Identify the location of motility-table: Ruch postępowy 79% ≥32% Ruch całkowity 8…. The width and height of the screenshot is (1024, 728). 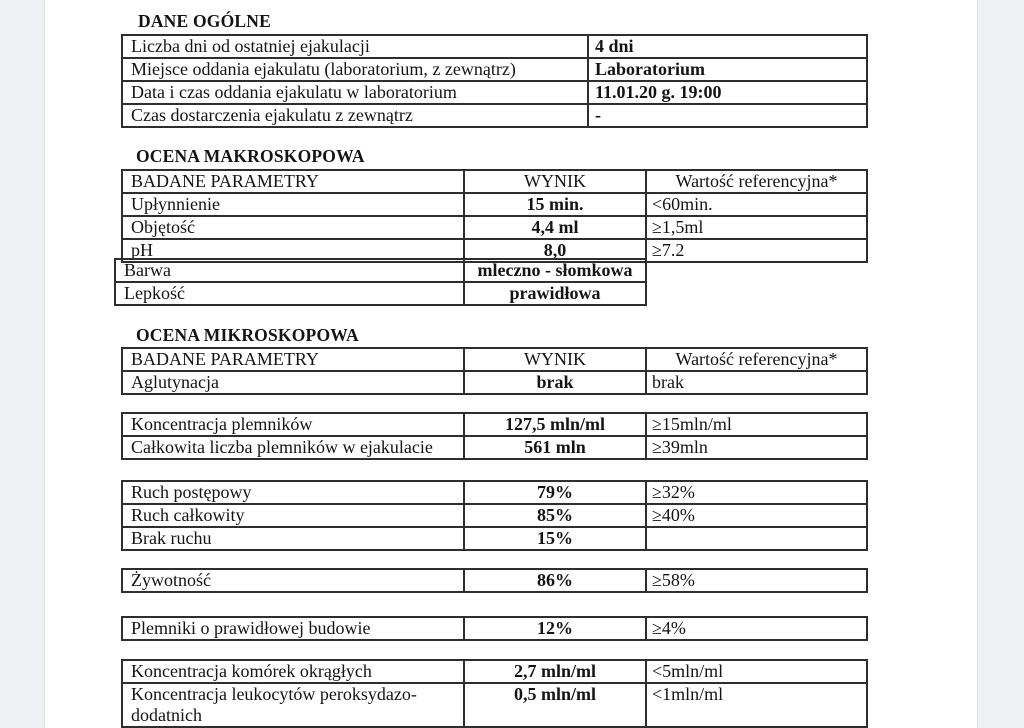
(494, 515).